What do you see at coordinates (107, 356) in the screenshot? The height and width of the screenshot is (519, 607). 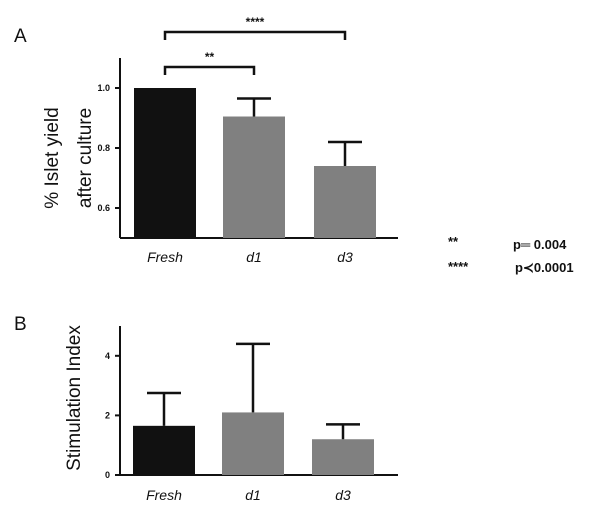 I see `panel-b-y-tick-label: 4` at bounding box center [107, 356].